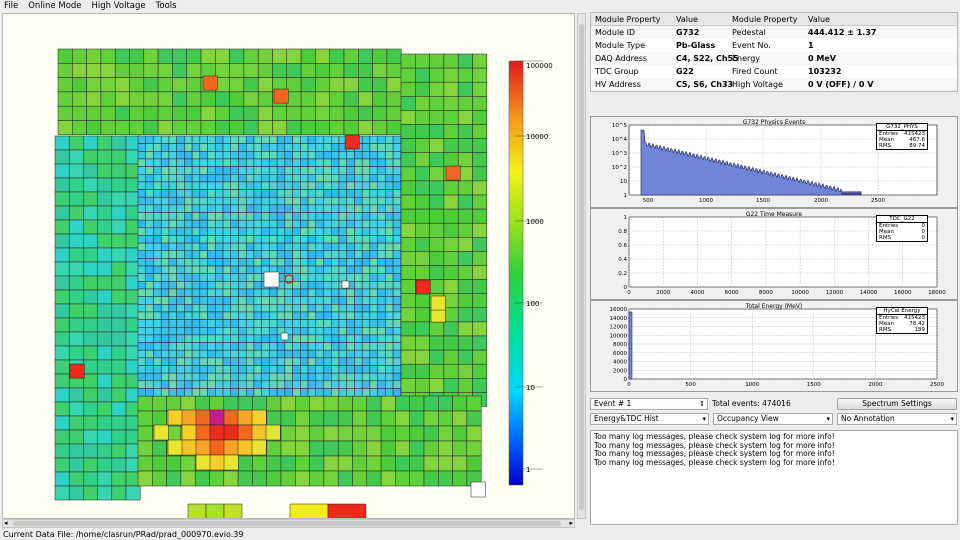  Describe the element at coordinates (774, 32) in the screenshot. I see `property-row: Module ID G732 Pedestal 444.412 ± 1.37` at that location.